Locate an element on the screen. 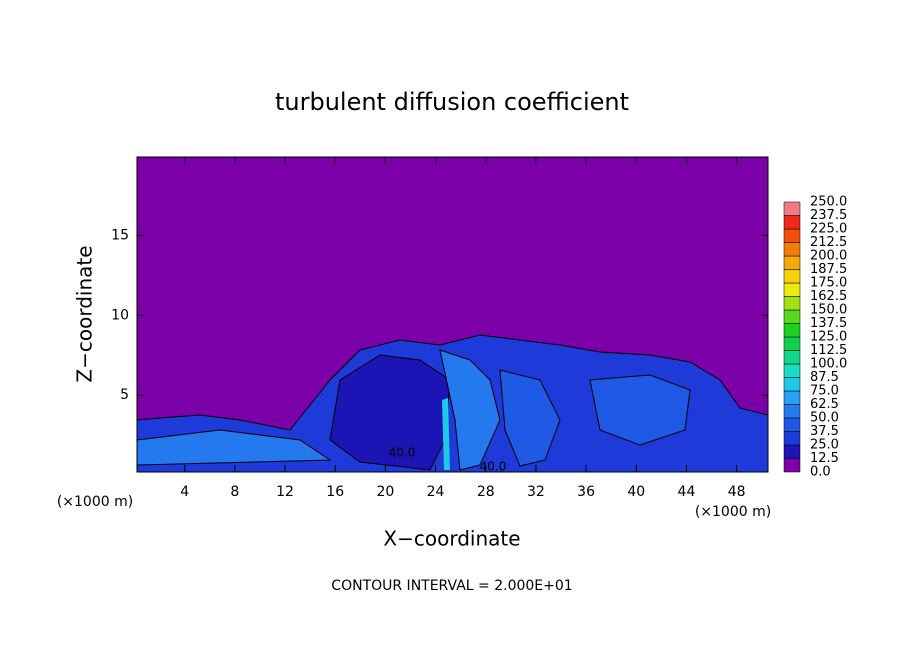 The height and width of the screenshot is (658, 904). y-tick-label: 5 is located at coordinates (124, 395).